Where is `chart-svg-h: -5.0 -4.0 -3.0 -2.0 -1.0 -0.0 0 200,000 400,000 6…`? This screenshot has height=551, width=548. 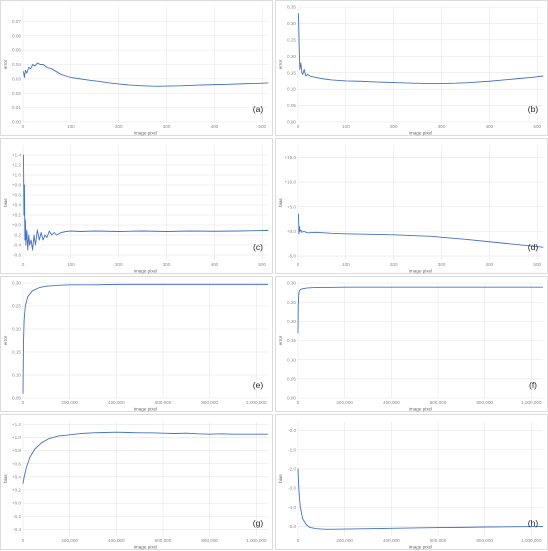 chart-svg-h: -5.0 -4.0 -3.0 -2.0 -1.0 -0.0 0 200,000 400,000 6… is located at coordinates (411, 485).